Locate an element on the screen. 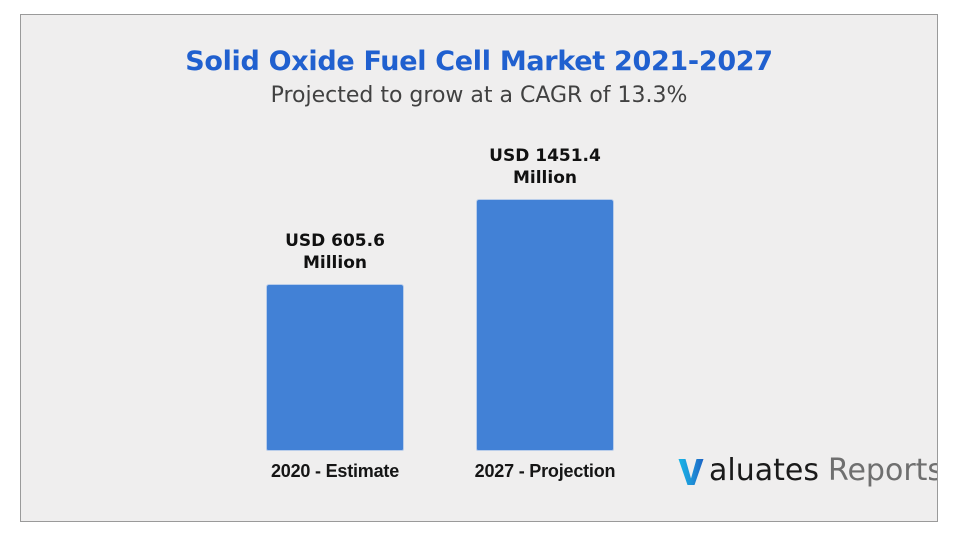  bar-group: USD 605.6 Million 2020 - Estimate is located at coordinates (335, 356).